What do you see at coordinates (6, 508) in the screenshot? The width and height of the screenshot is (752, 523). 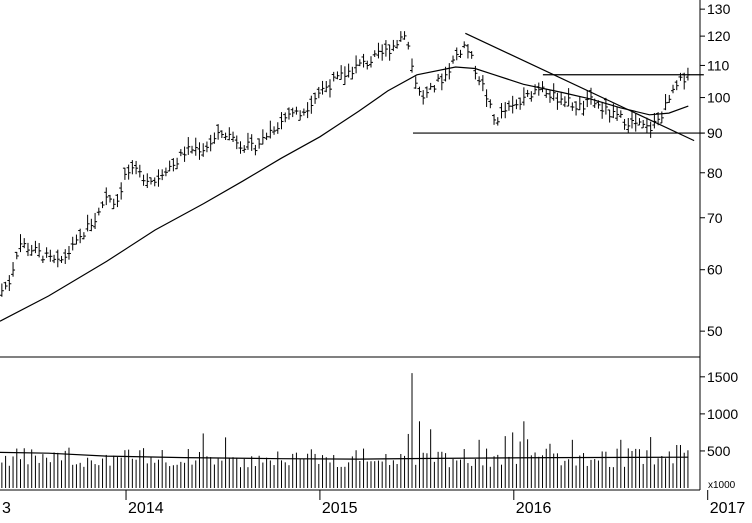 I see `time-tick-label-partial: 3` at bounding box center [6, 508].